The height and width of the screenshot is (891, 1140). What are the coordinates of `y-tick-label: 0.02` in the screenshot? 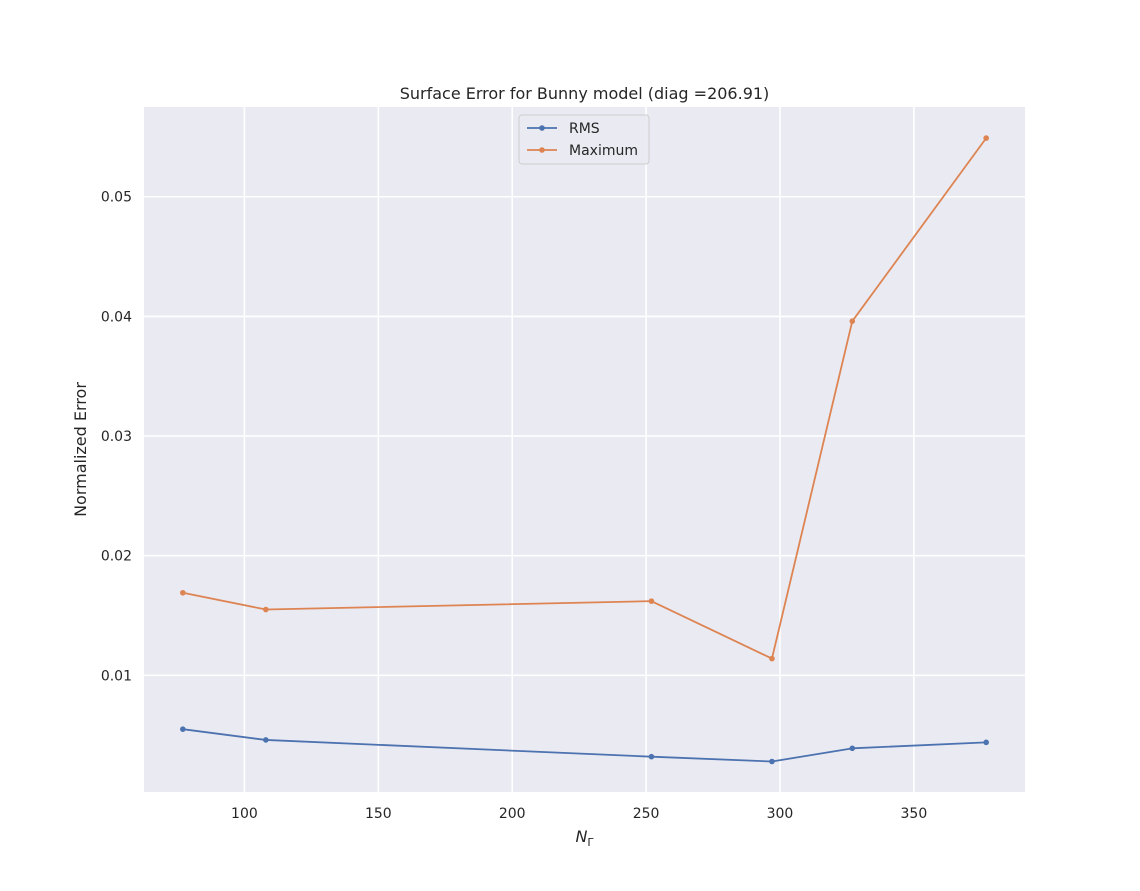 It's located at (116, 557).